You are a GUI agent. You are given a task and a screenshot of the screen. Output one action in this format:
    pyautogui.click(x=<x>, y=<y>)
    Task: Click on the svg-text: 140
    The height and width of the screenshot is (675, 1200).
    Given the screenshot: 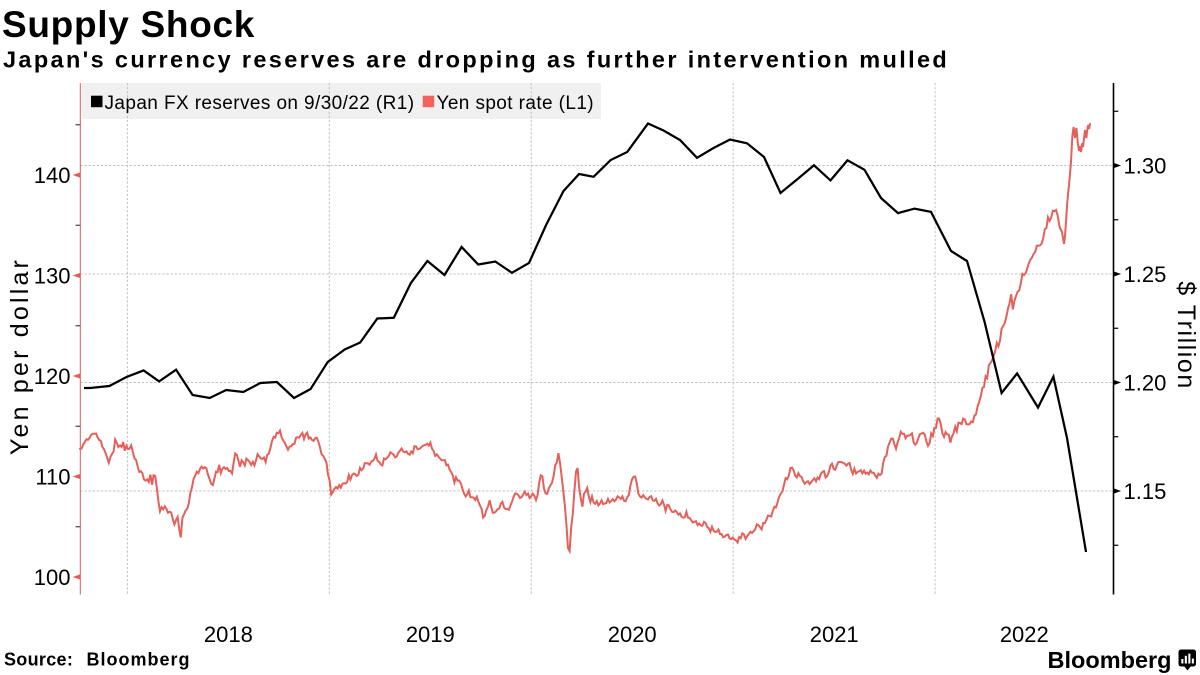 What is the action you would take?
    pyautogui.click(x=52, y=175)
    